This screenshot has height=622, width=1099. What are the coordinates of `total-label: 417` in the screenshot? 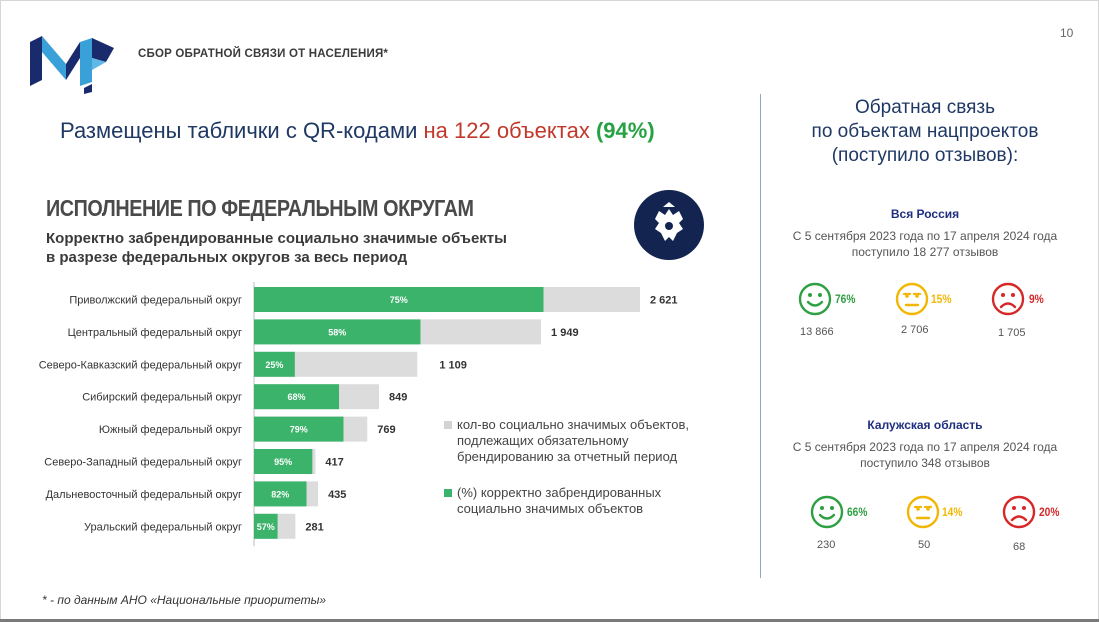 It's located at (334, 463).